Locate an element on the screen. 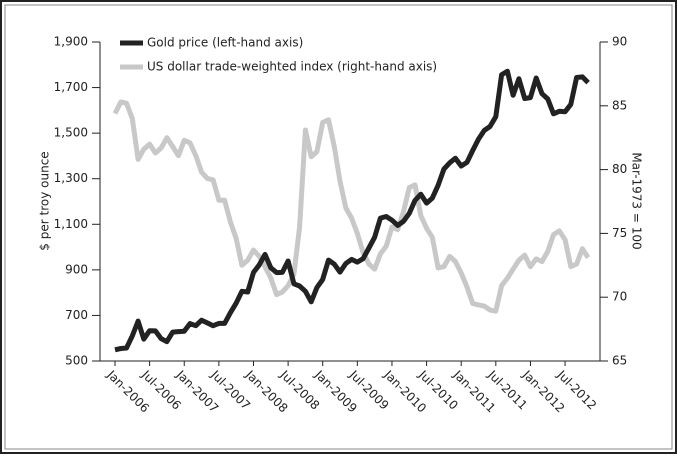  y2-tick-label: 80 is located at coordinates (619, 169).